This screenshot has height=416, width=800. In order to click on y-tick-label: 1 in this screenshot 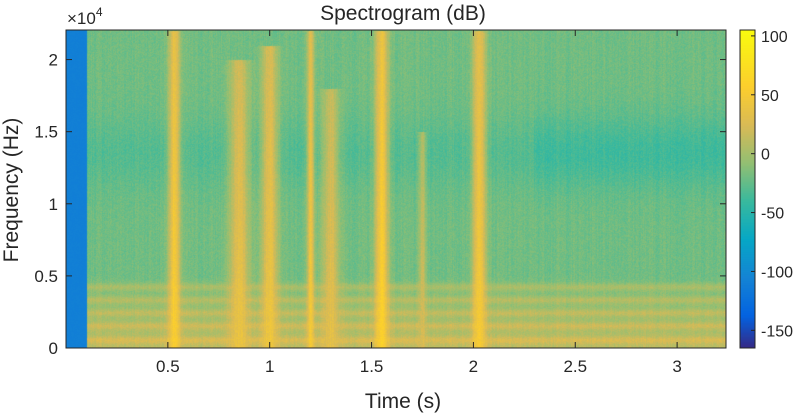, I will do `click(53, 204)`.